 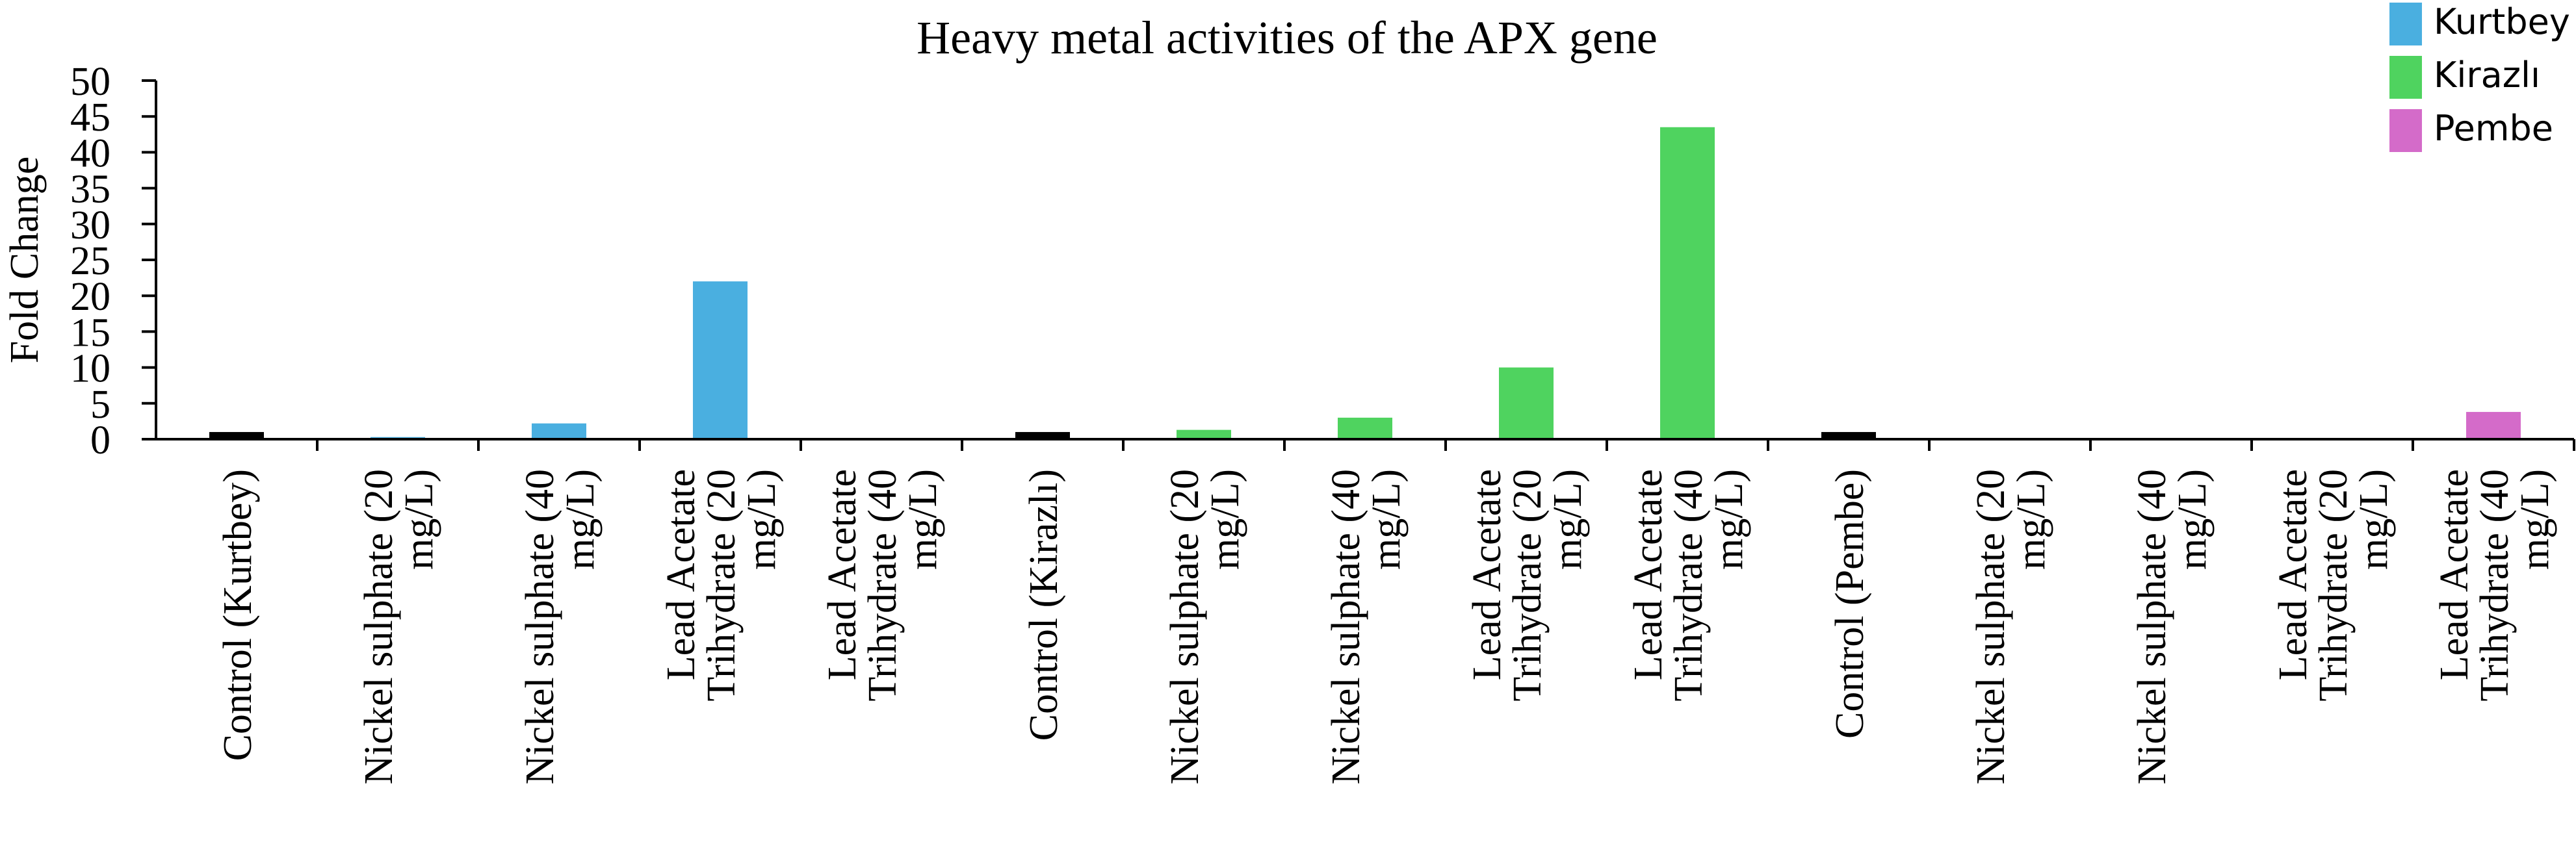 What do you see at coordinates (90, 153) in the screenshot?
I see `y-tick-label: 40` at bounding box center [90, 153].